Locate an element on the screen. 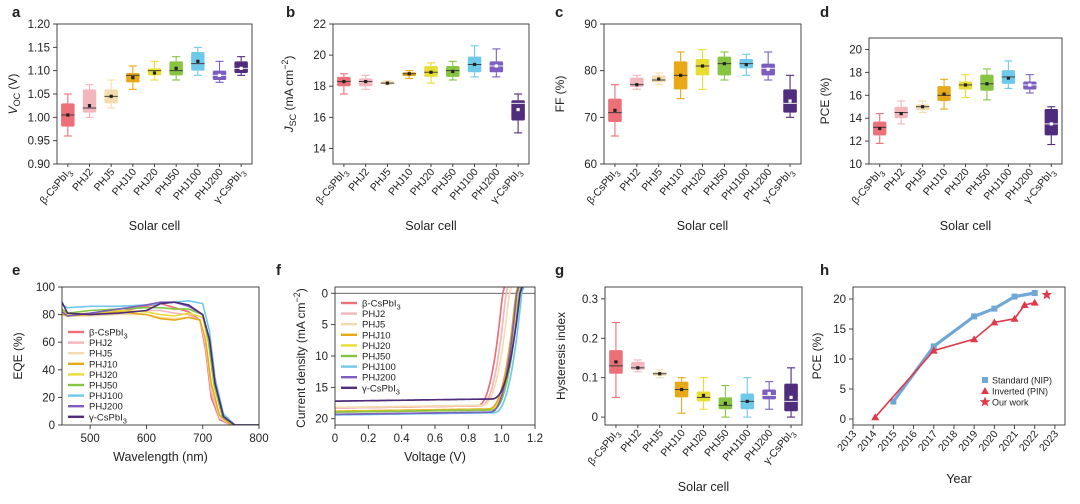 This screenshot has height=504, width=1080. f-y-label-part: Current density (mA cm is located at coordinates (301, 364).